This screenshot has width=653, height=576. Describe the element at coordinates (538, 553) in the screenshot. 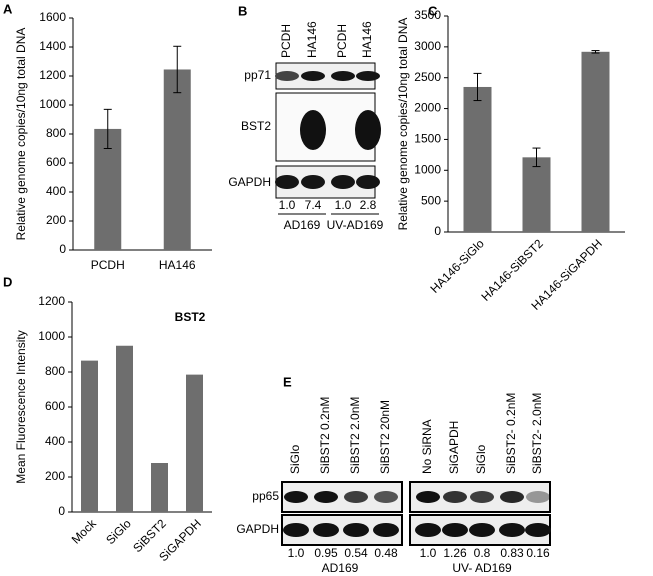

I see `quantity: 0.16` at that location.